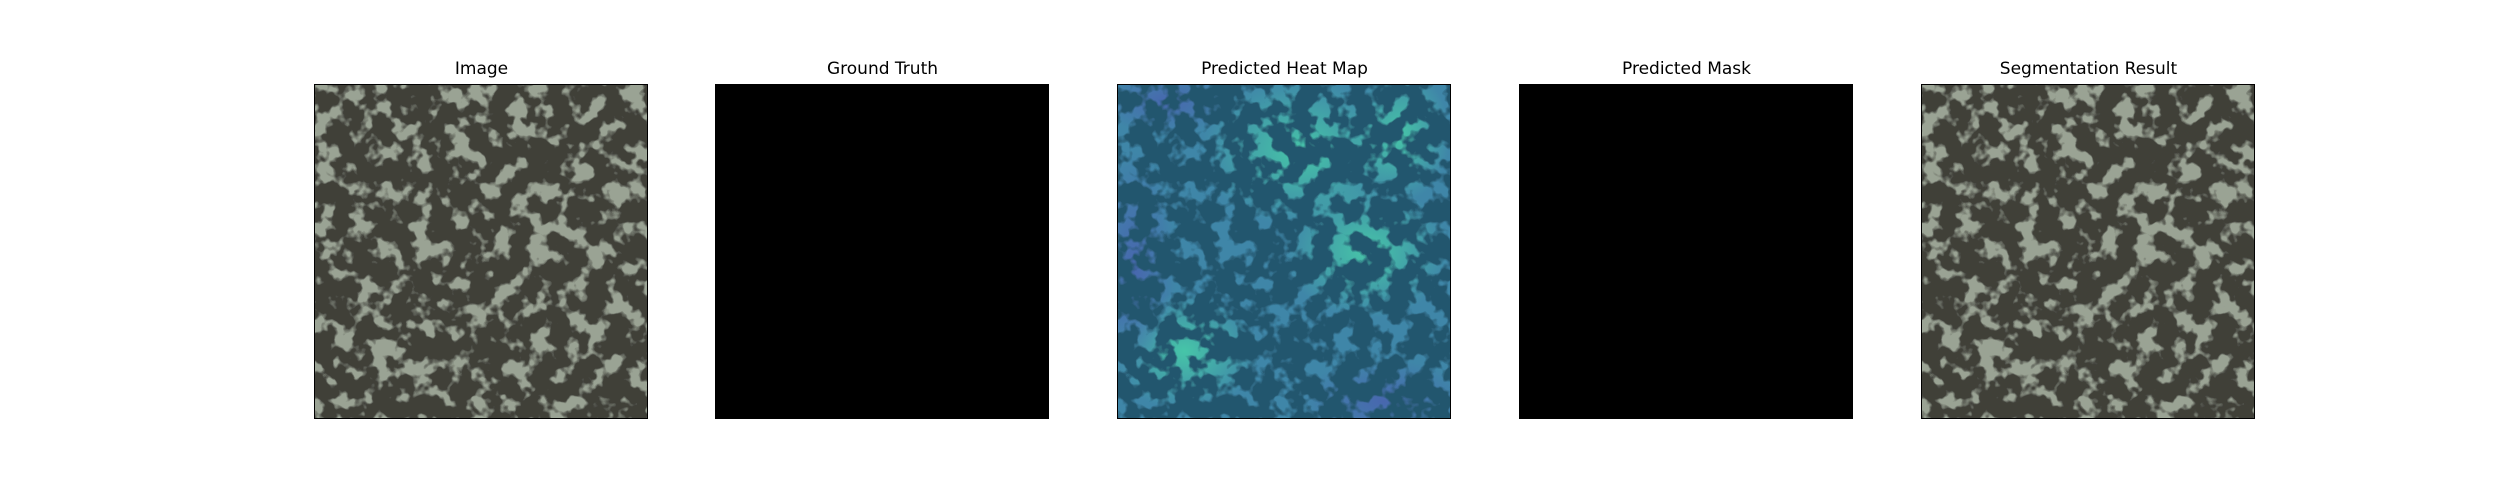 The width and height of the screenshot is (2500, 500). I want to click on image-panel, so click(481, 251).